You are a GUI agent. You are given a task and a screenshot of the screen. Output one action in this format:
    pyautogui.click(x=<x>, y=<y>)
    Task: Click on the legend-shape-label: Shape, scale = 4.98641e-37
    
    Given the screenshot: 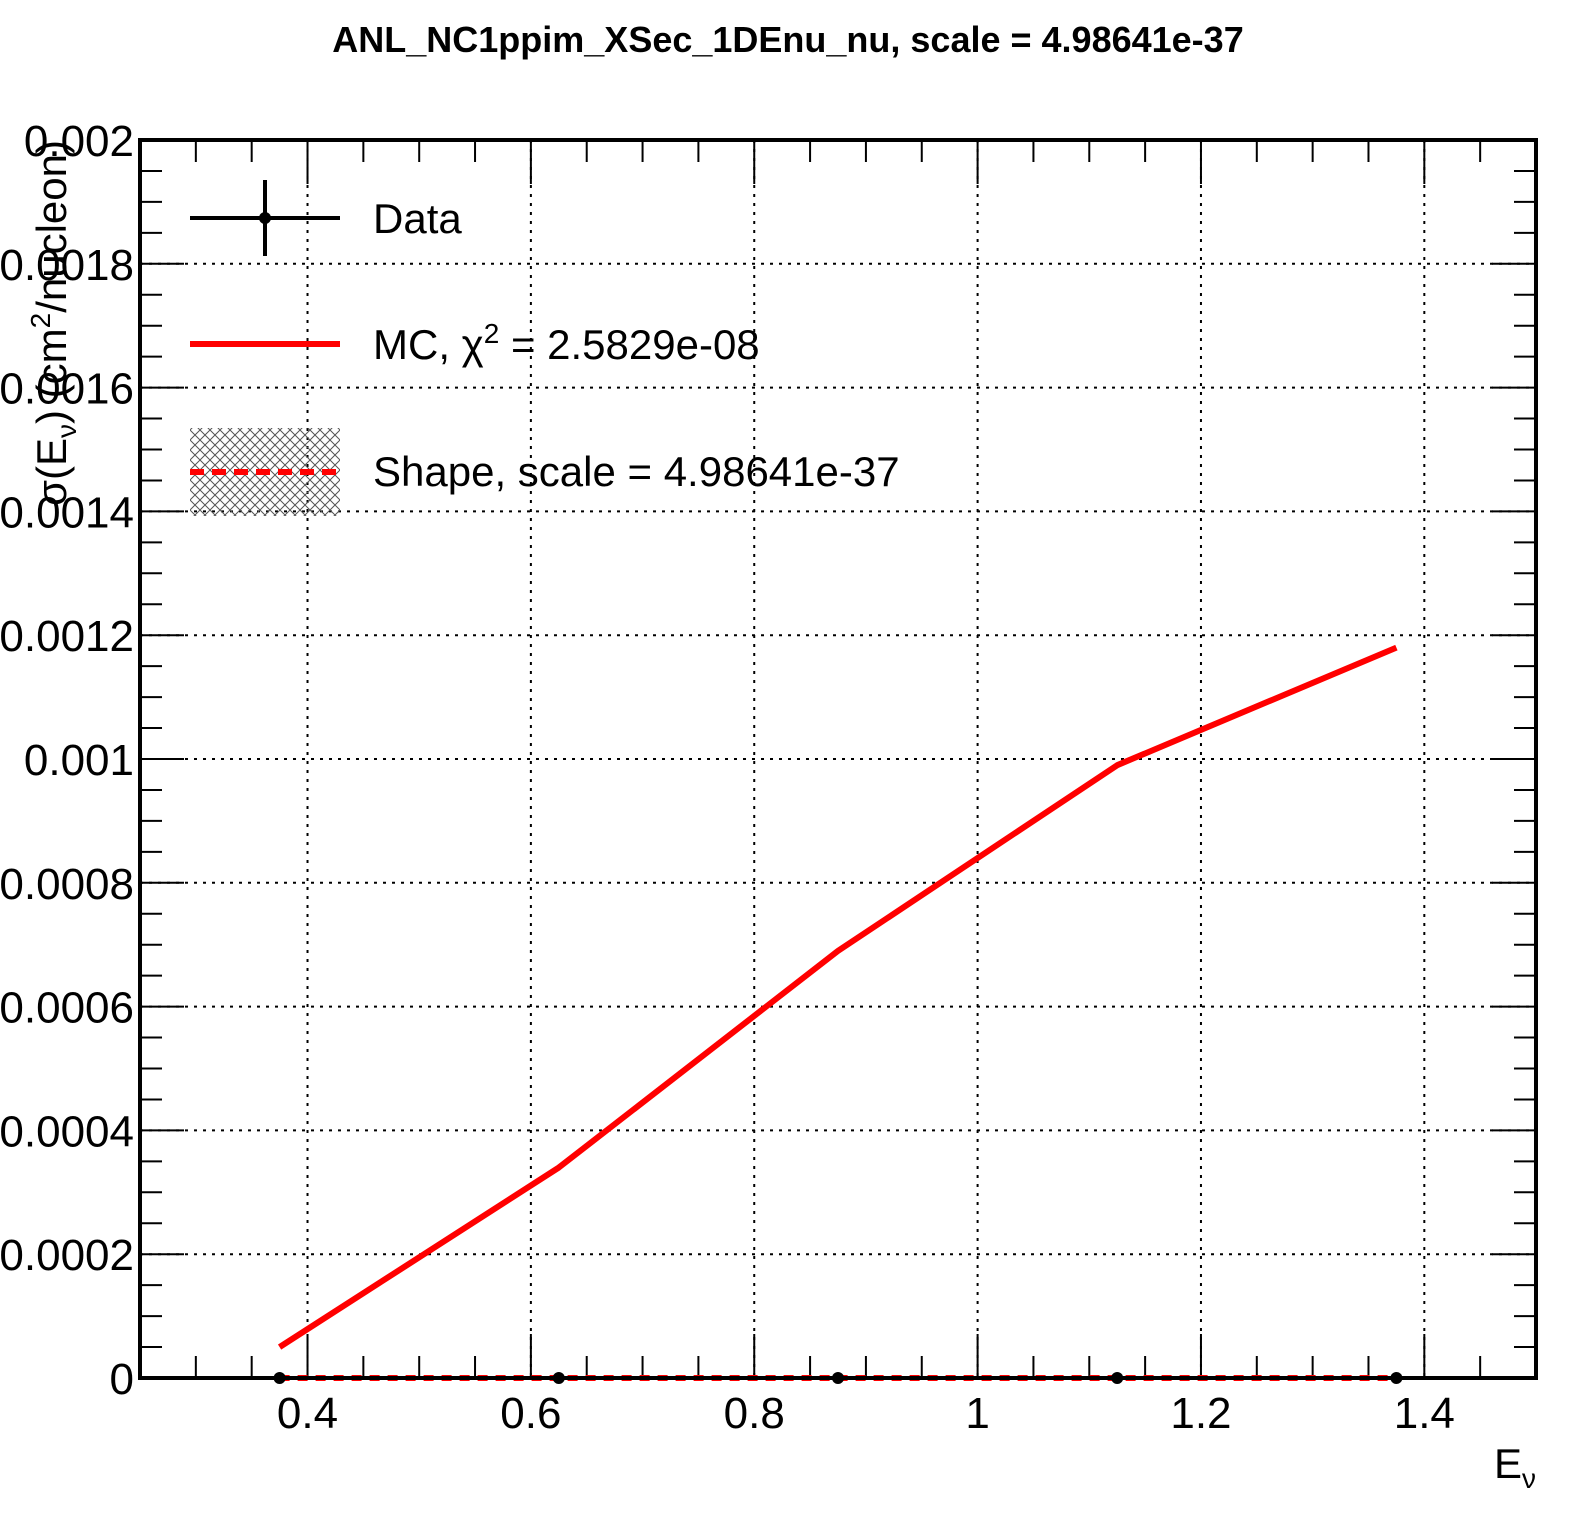 What is the action you would take?
    pyautogui.click(x=636, y=471)
    